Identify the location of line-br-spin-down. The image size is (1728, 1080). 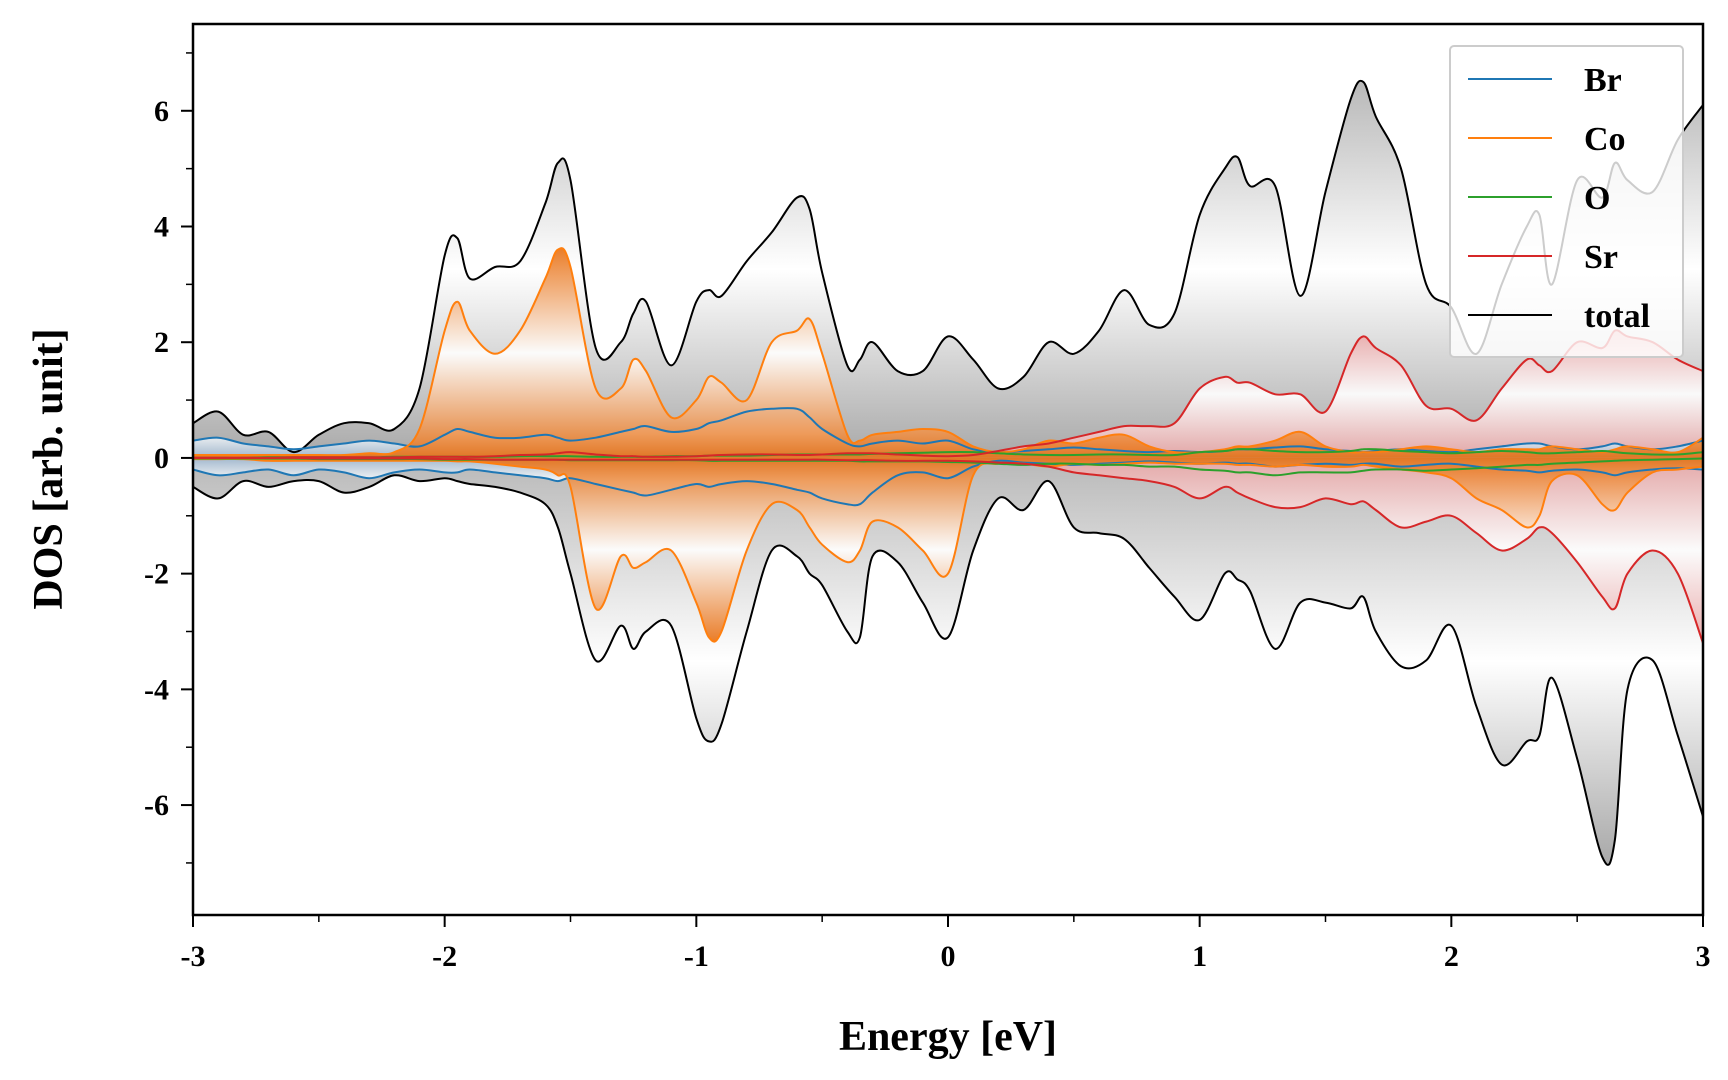
(948, 483).